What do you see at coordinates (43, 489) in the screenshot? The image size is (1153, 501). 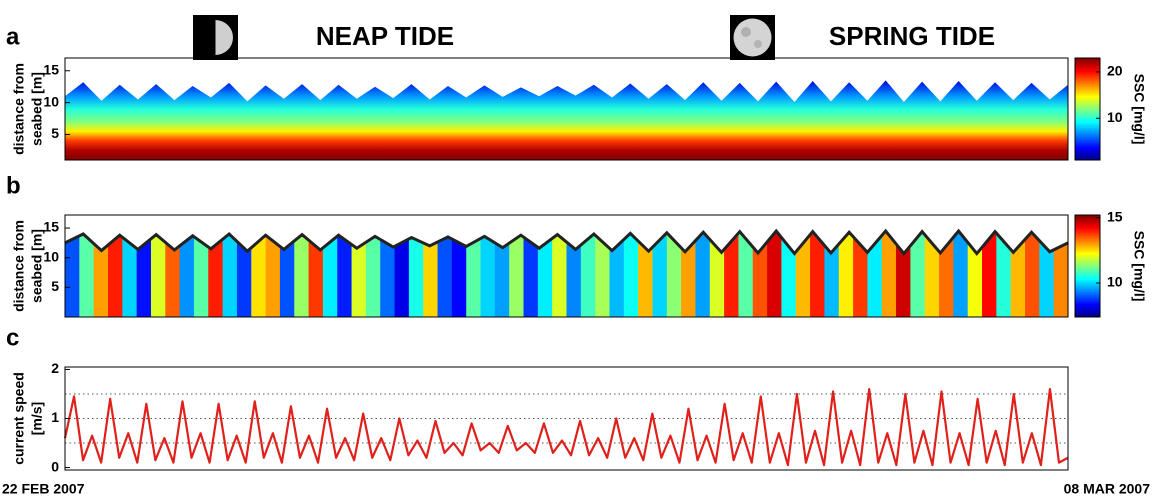 I see `x-tick-label: 22 FEB 2007` at bounding box center [43, 489].